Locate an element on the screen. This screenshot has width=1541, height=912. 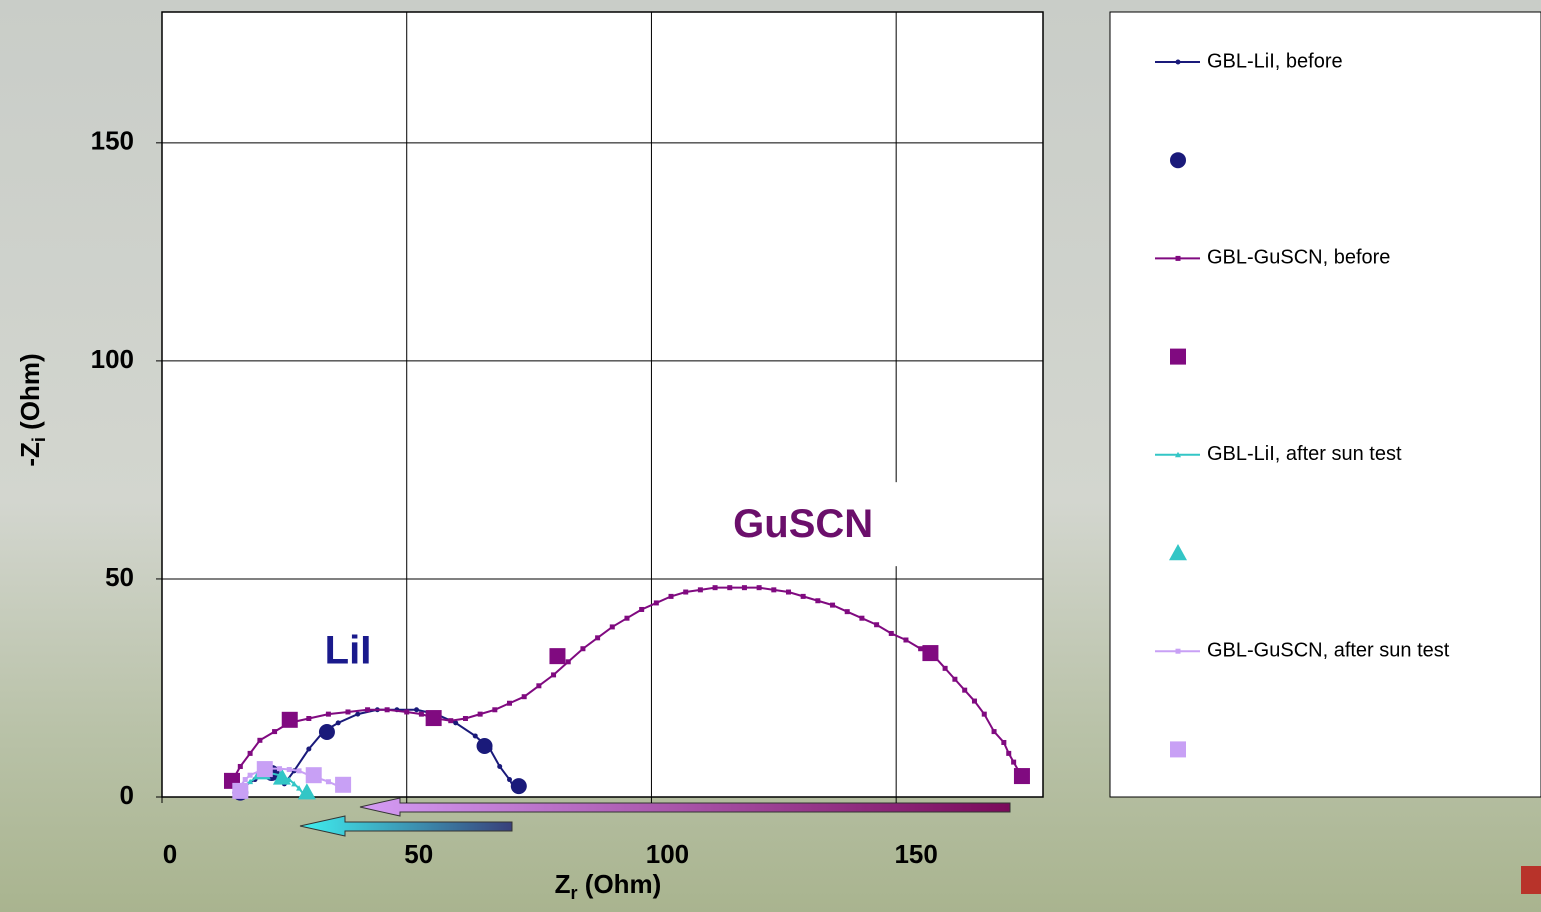
x-axis-label-main: Z is located at coordinates (563, 884).